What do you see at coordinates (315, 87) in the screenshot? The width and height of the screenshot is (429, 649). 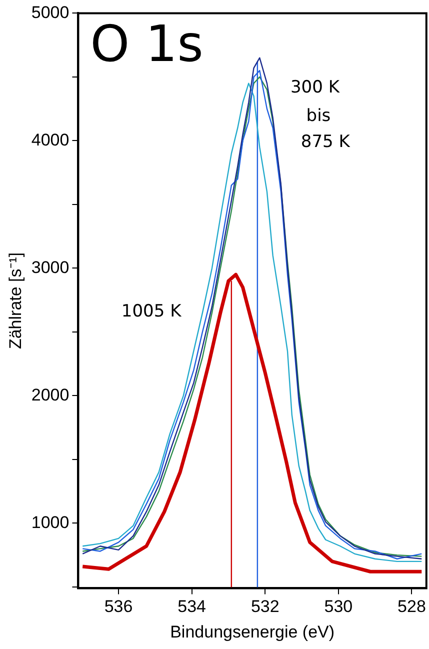 I see `annotation: 300 K` at bounding box center [315, 87].